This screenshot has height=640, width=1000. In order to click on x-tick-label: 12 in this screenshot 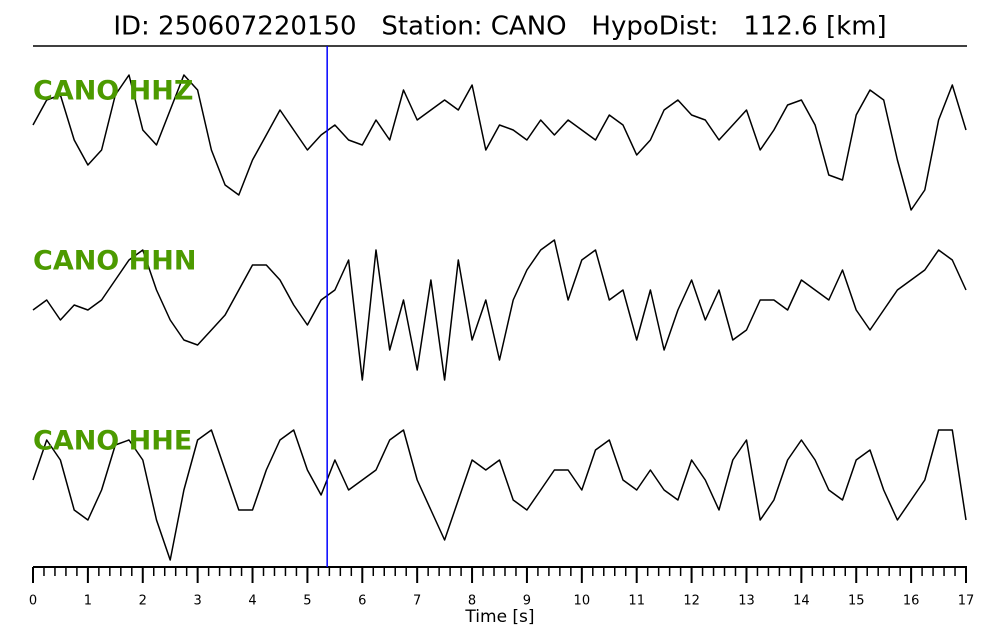, I will do `click(691, 601)`.